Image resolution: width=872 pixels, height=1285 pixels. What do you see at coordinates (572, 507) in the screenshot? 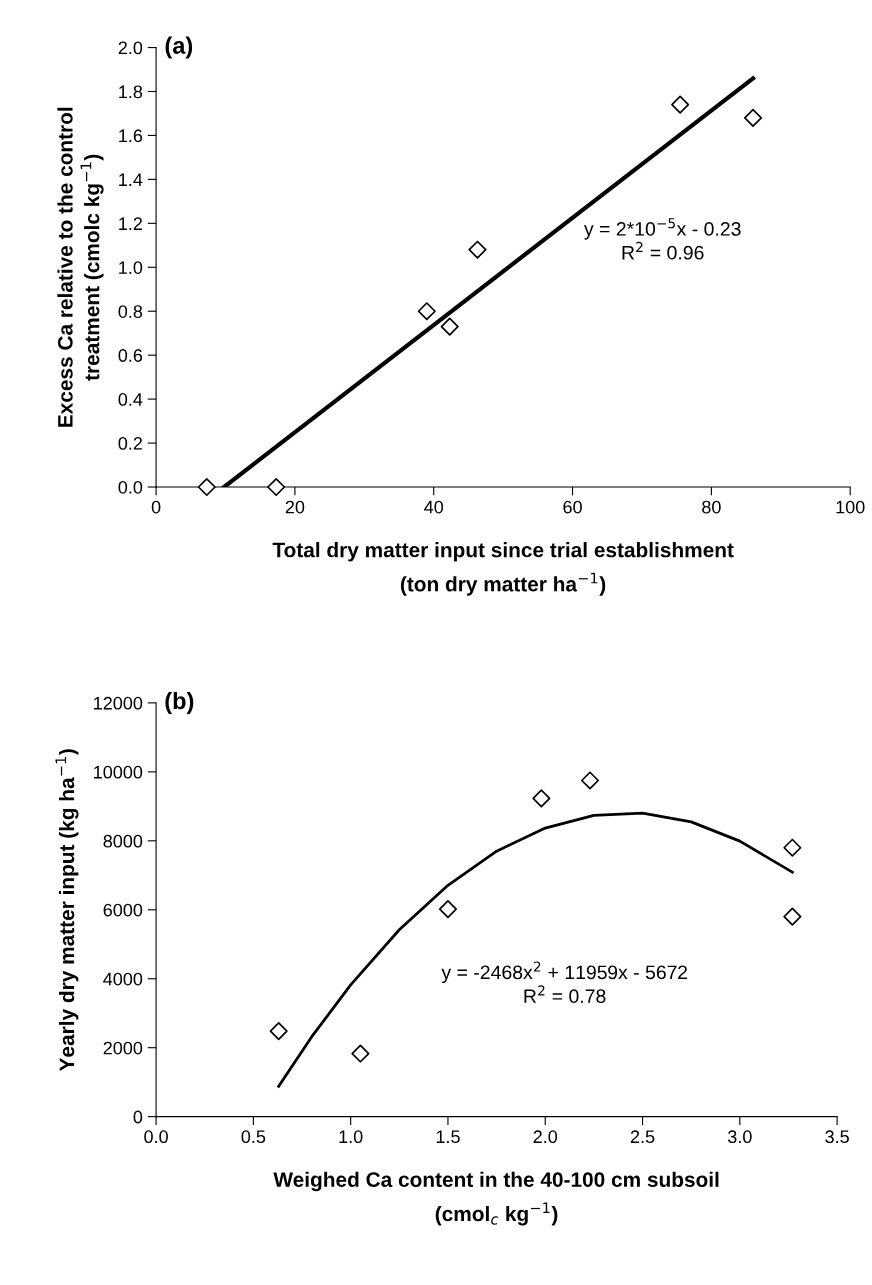
I see `x-tick-label: 60` at bounding box center [572, 507].